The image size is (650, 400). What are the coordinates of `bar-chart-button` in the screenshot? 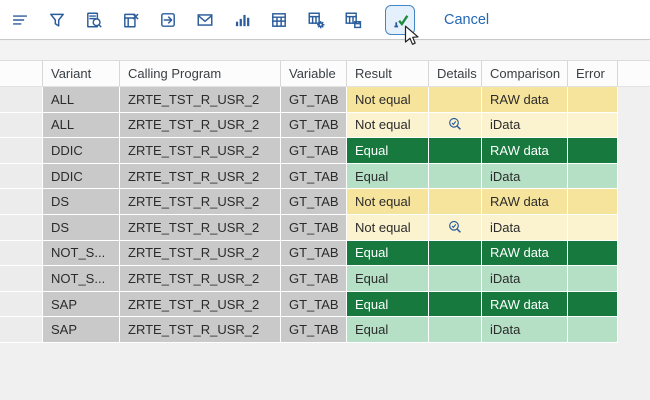 It's located at (242, 20).